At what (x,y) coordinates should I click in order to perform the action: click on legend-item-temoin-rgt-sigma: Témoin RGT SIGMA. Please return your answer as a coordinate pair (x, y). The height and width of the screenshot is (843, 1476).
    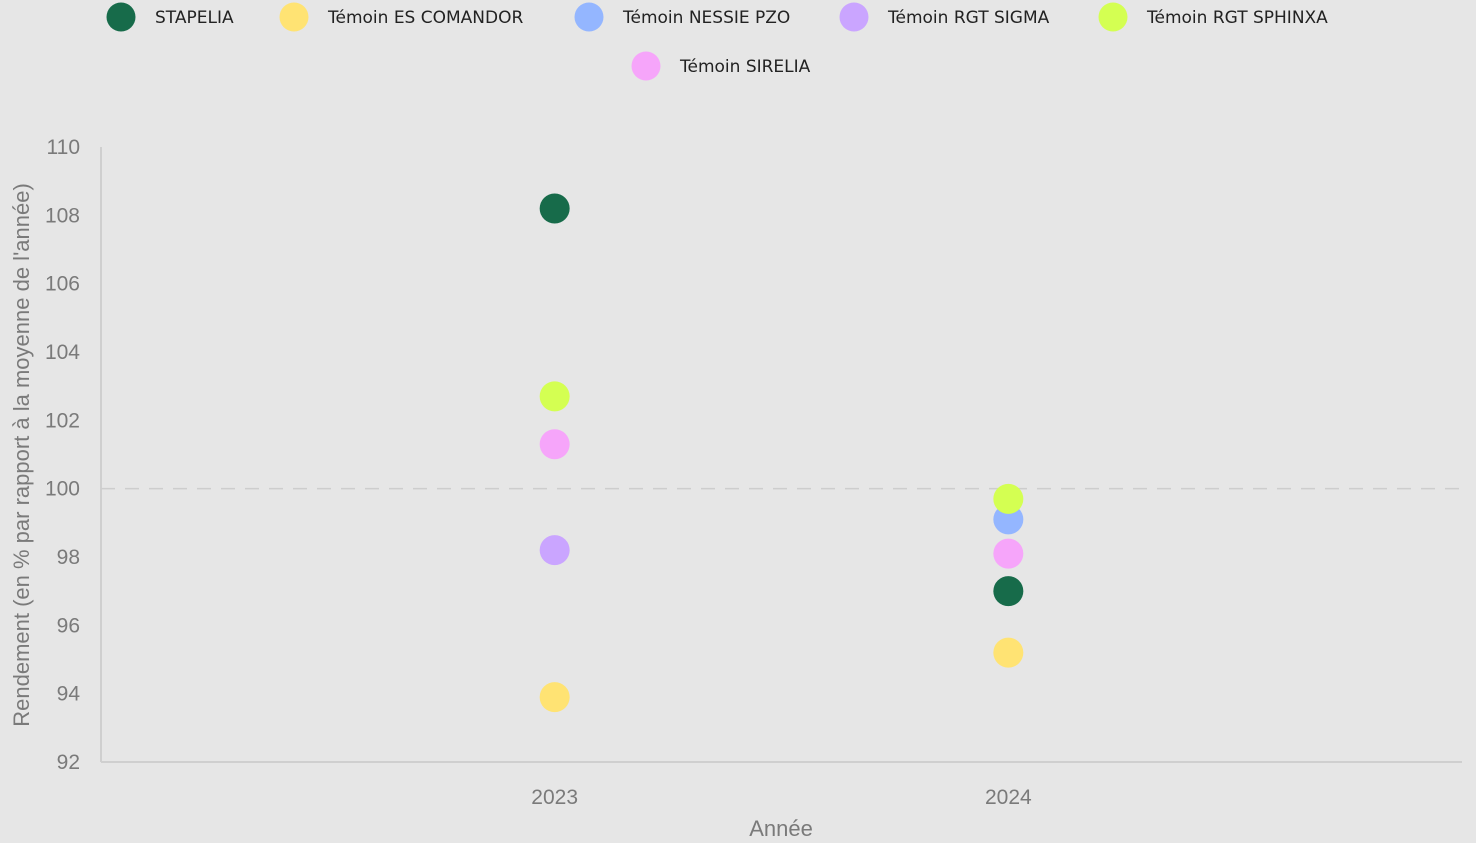
    Looking at the image, I should click on (944, 17).